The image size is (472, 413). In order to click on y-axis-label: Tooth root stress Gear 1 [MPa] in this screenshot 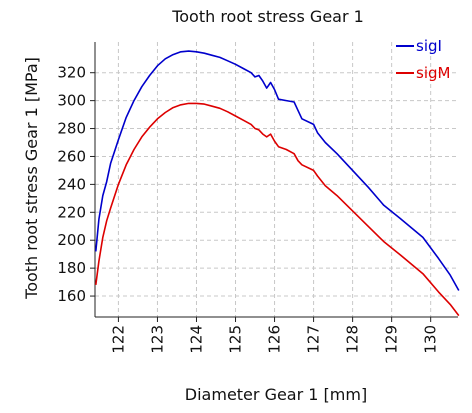, I will do `click(31, 178)`.